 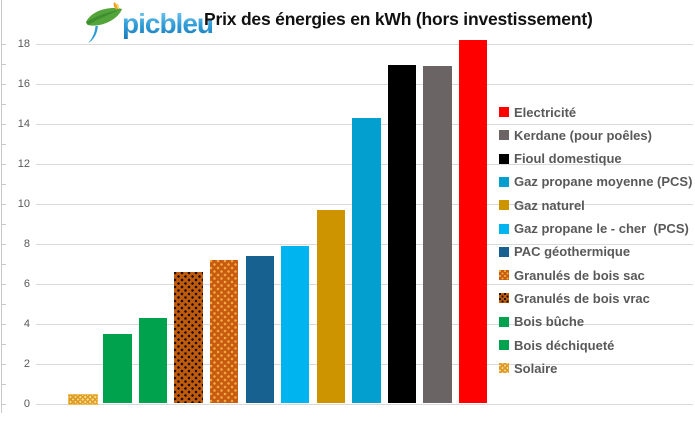 What do you see at coordinates (23, 164) in the screenshot?
I see `y-axis-label: 12` at bounding box center [23, 164].